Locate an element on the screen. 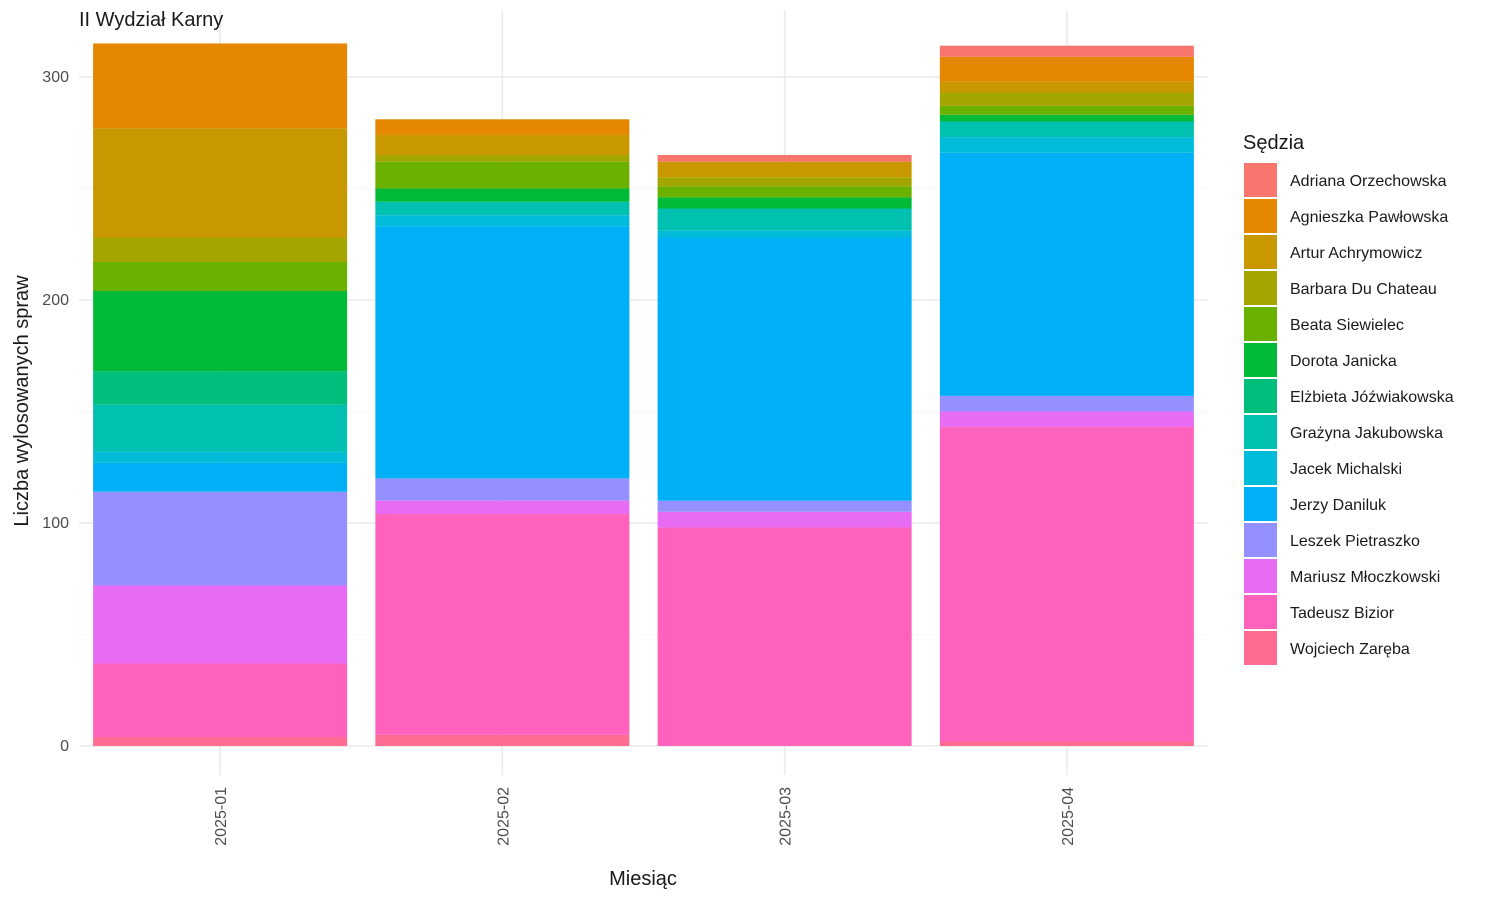 This screenshot has height=900, width=1500. y-tick-label: 300 is located at coordinates (55, 77).